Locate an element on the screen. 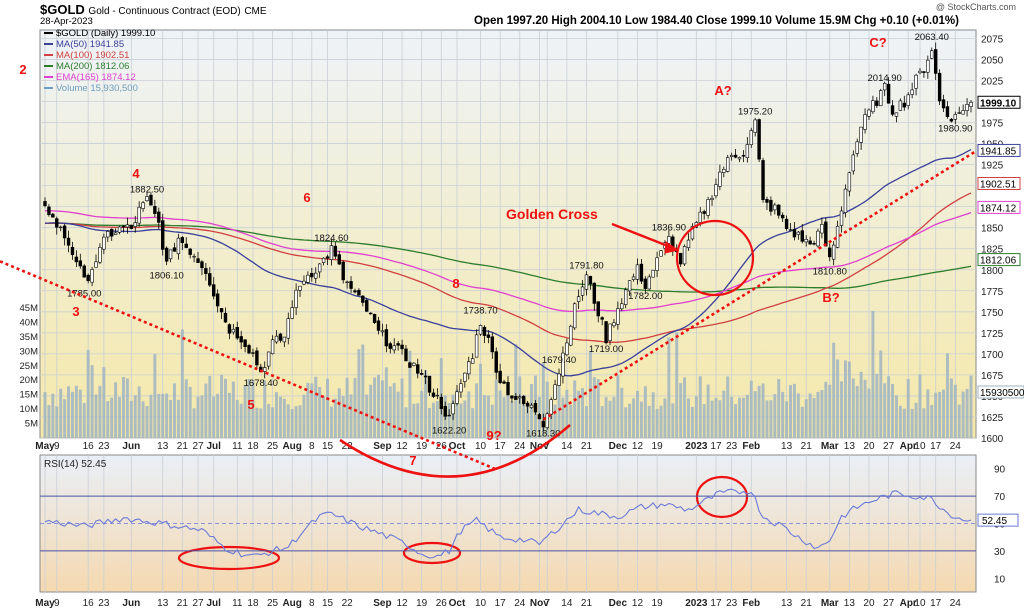  price-tick-label: 1925 is located at coordinates (992, 166).